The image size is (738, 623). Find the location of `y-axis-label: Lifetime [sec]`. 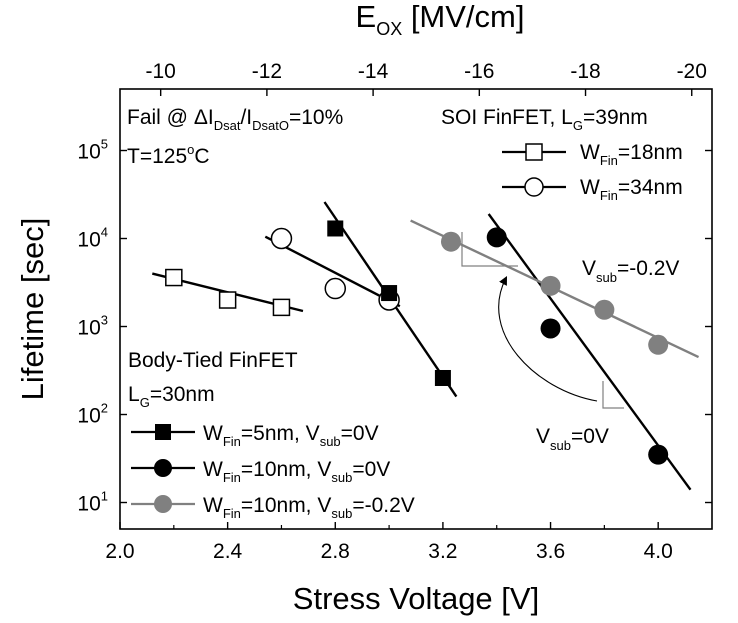

y-axis-label: Lifetime [sec] is located at coordinates (32, 309).